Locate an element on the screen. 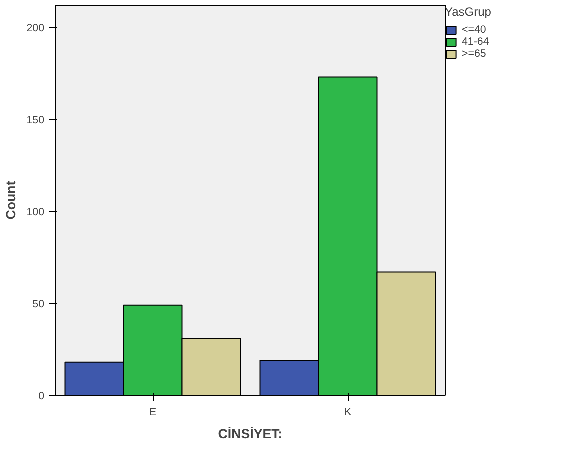 The image size is (561, 461). legend-label: <=40 is located at coordinates (474, 30).